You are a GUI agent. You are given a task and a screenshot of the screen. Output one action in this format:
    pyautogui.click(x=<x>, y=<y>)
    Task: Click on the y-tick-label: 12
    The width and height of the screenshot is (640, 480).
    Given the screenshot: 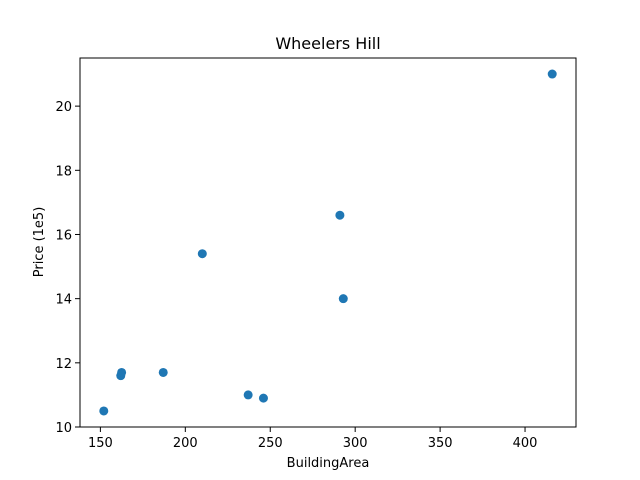 What is the action you would take?
    pyautogui.click(x=63, y=364)
    